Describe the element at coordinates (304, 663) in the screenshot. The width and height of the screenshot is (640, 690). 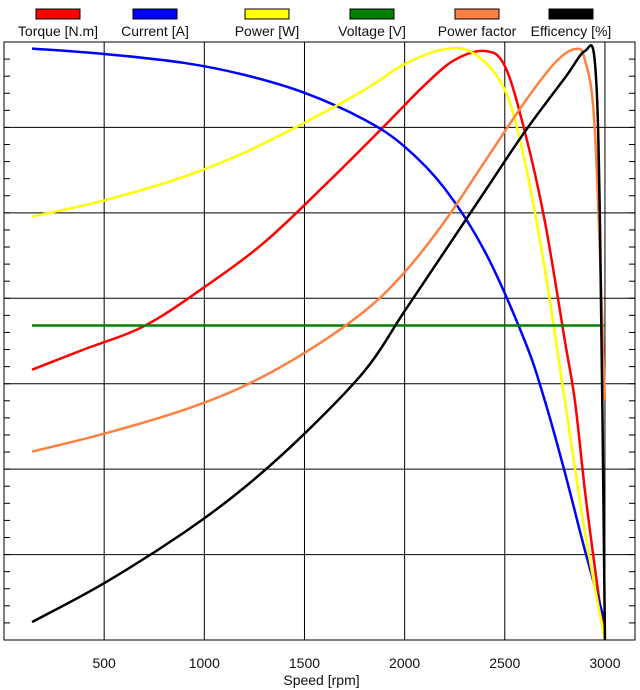
I see `x-tick-label: 1500` at that location.